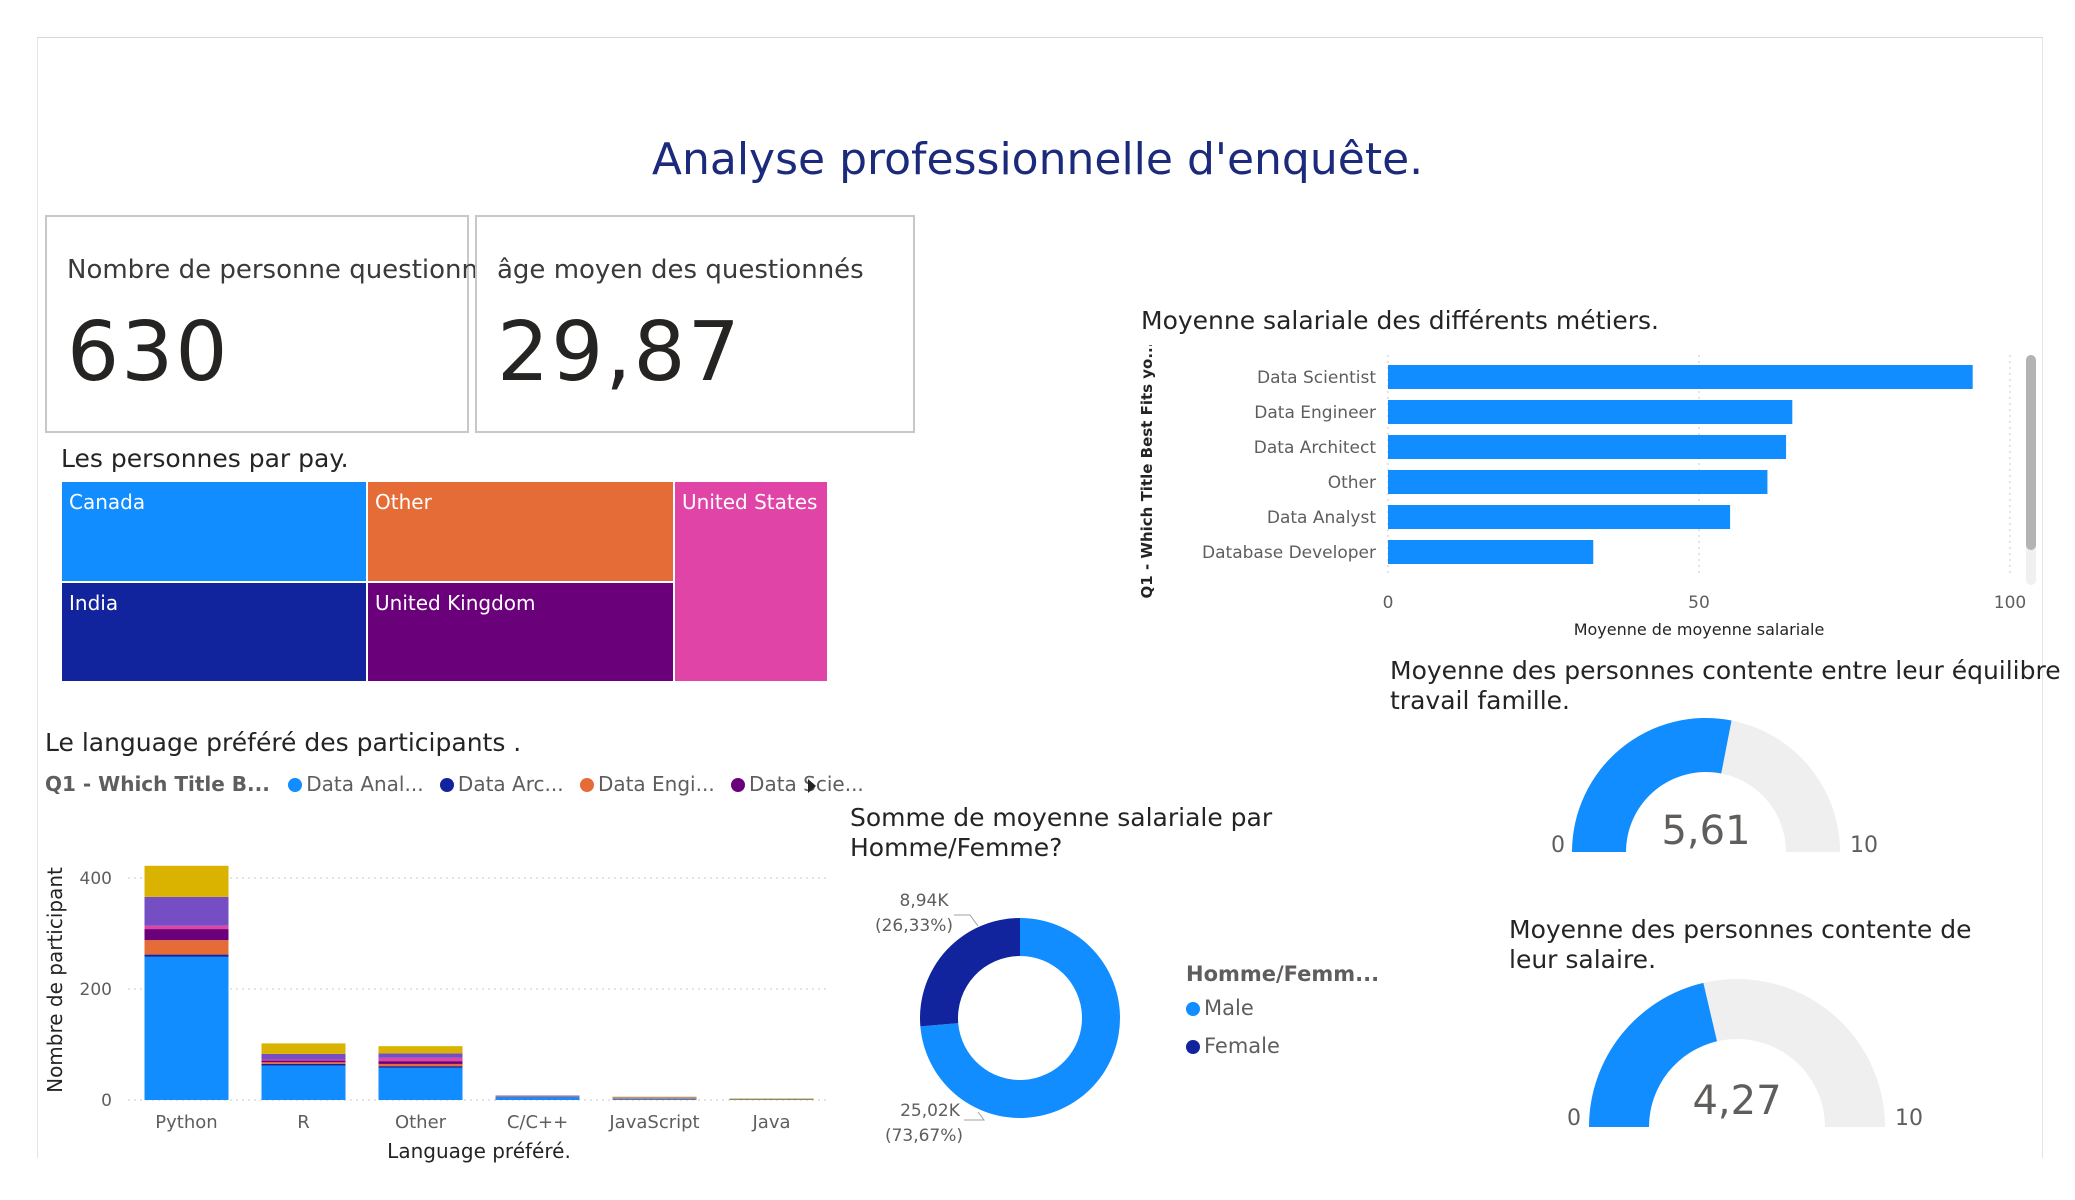  I want to click on x-axis-title: Language préféré., so click(479, 1151).